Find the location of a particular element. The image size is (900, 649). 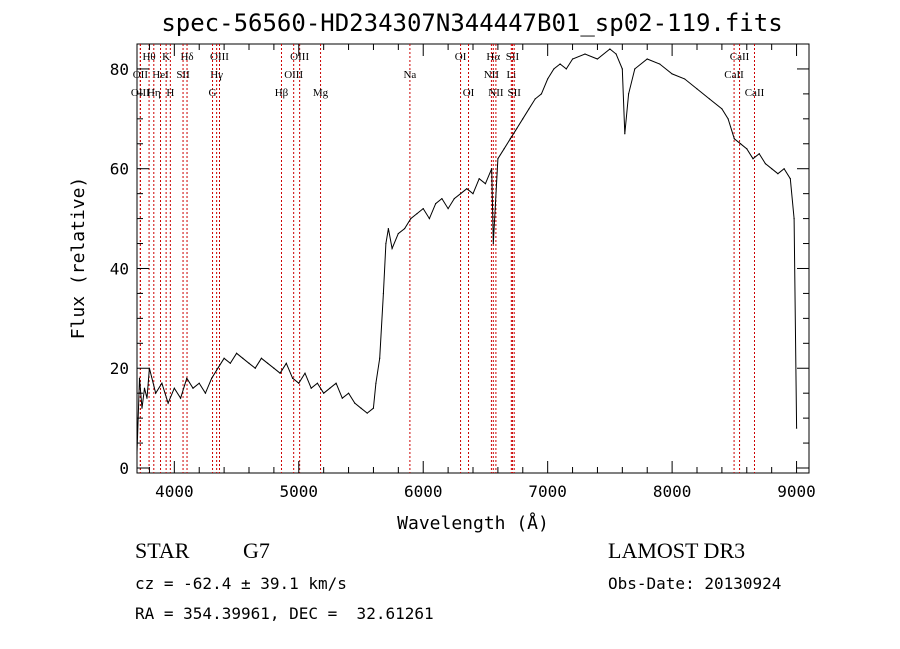

marker-label: Hβ is located at coordinates (282, 93).